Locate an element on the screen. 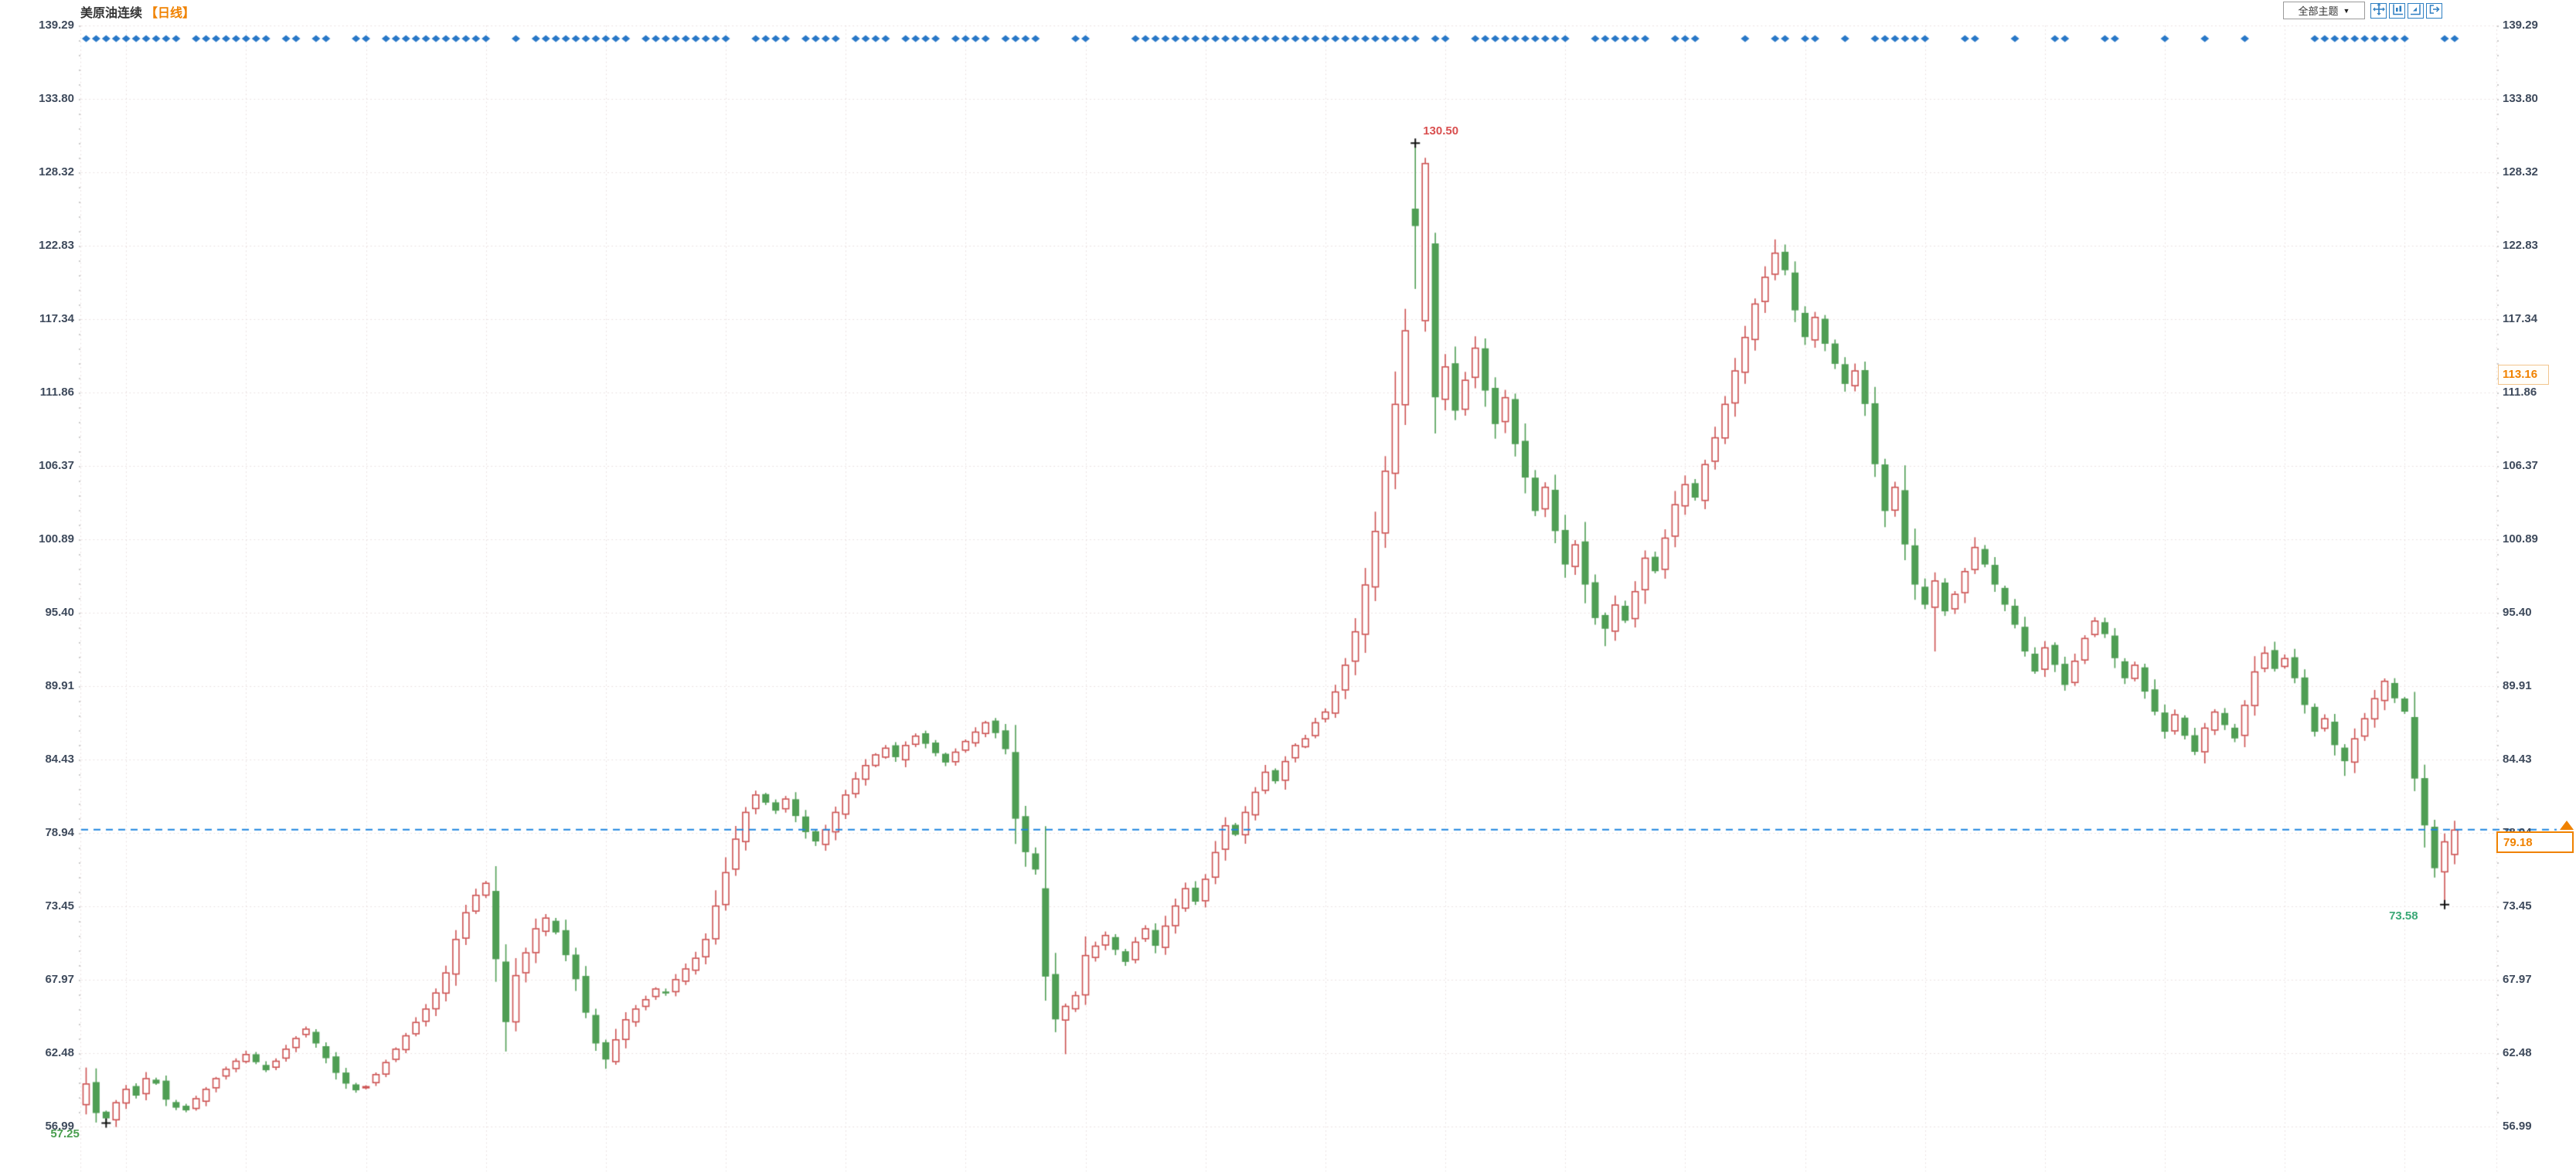 The height and width of the screenshot is (1176, 2576). y-axis-label-left: 133.80 is located at coordinates (56, 99).